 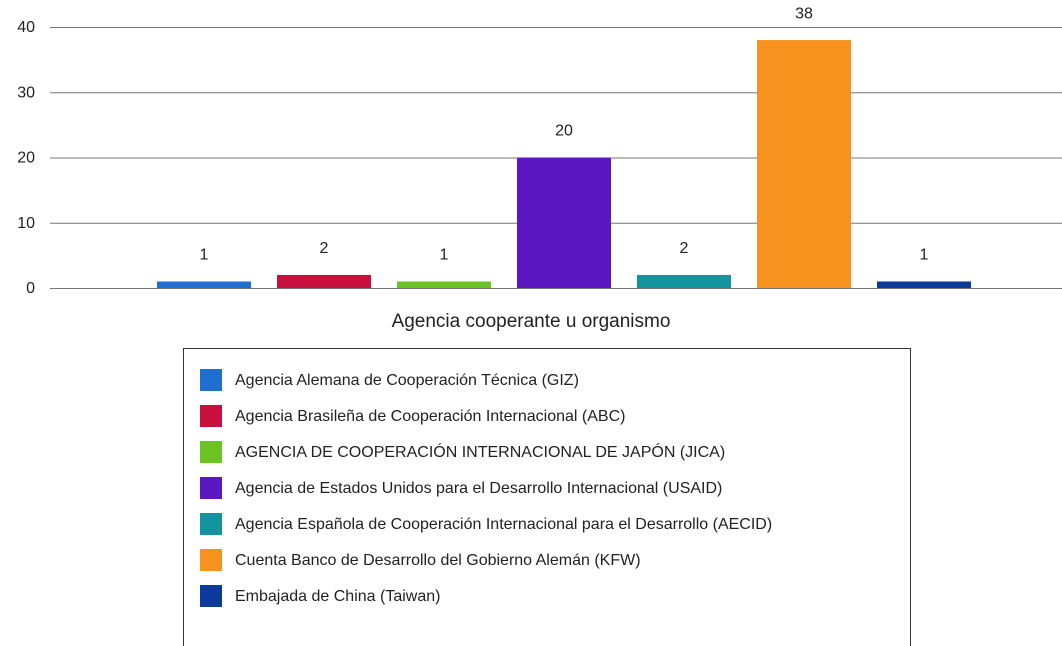 What do you see at coordinates (26, 158) in the screenshot?
I see `y-tick-label: 20` at bounding box center [26, 158].